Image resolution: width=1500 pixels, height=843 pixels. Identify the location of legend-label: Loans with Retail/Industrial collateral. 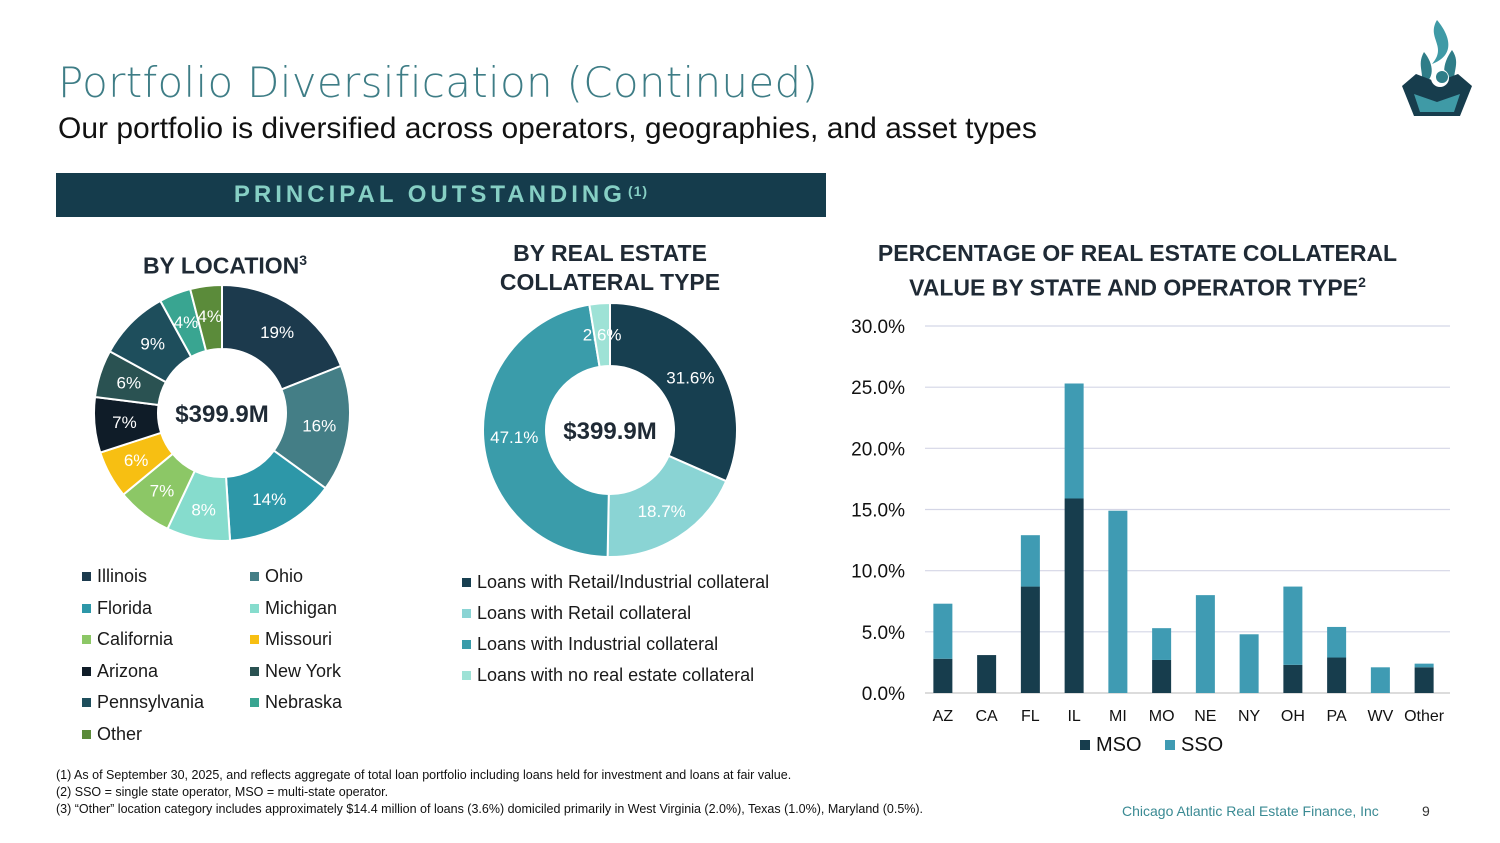
(623, 582).